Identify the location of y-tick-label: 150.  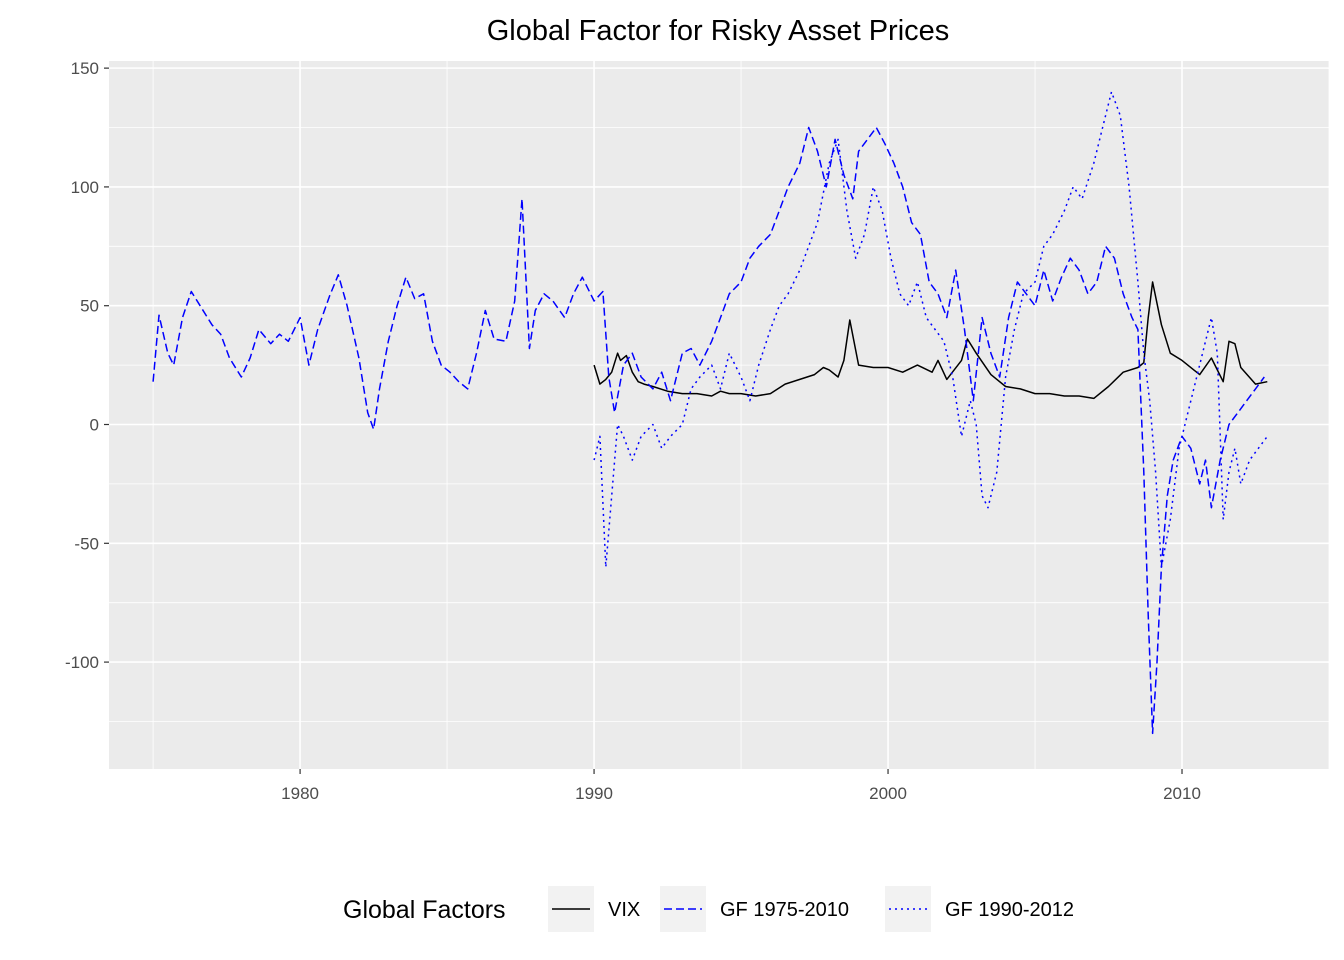
(85, 68).